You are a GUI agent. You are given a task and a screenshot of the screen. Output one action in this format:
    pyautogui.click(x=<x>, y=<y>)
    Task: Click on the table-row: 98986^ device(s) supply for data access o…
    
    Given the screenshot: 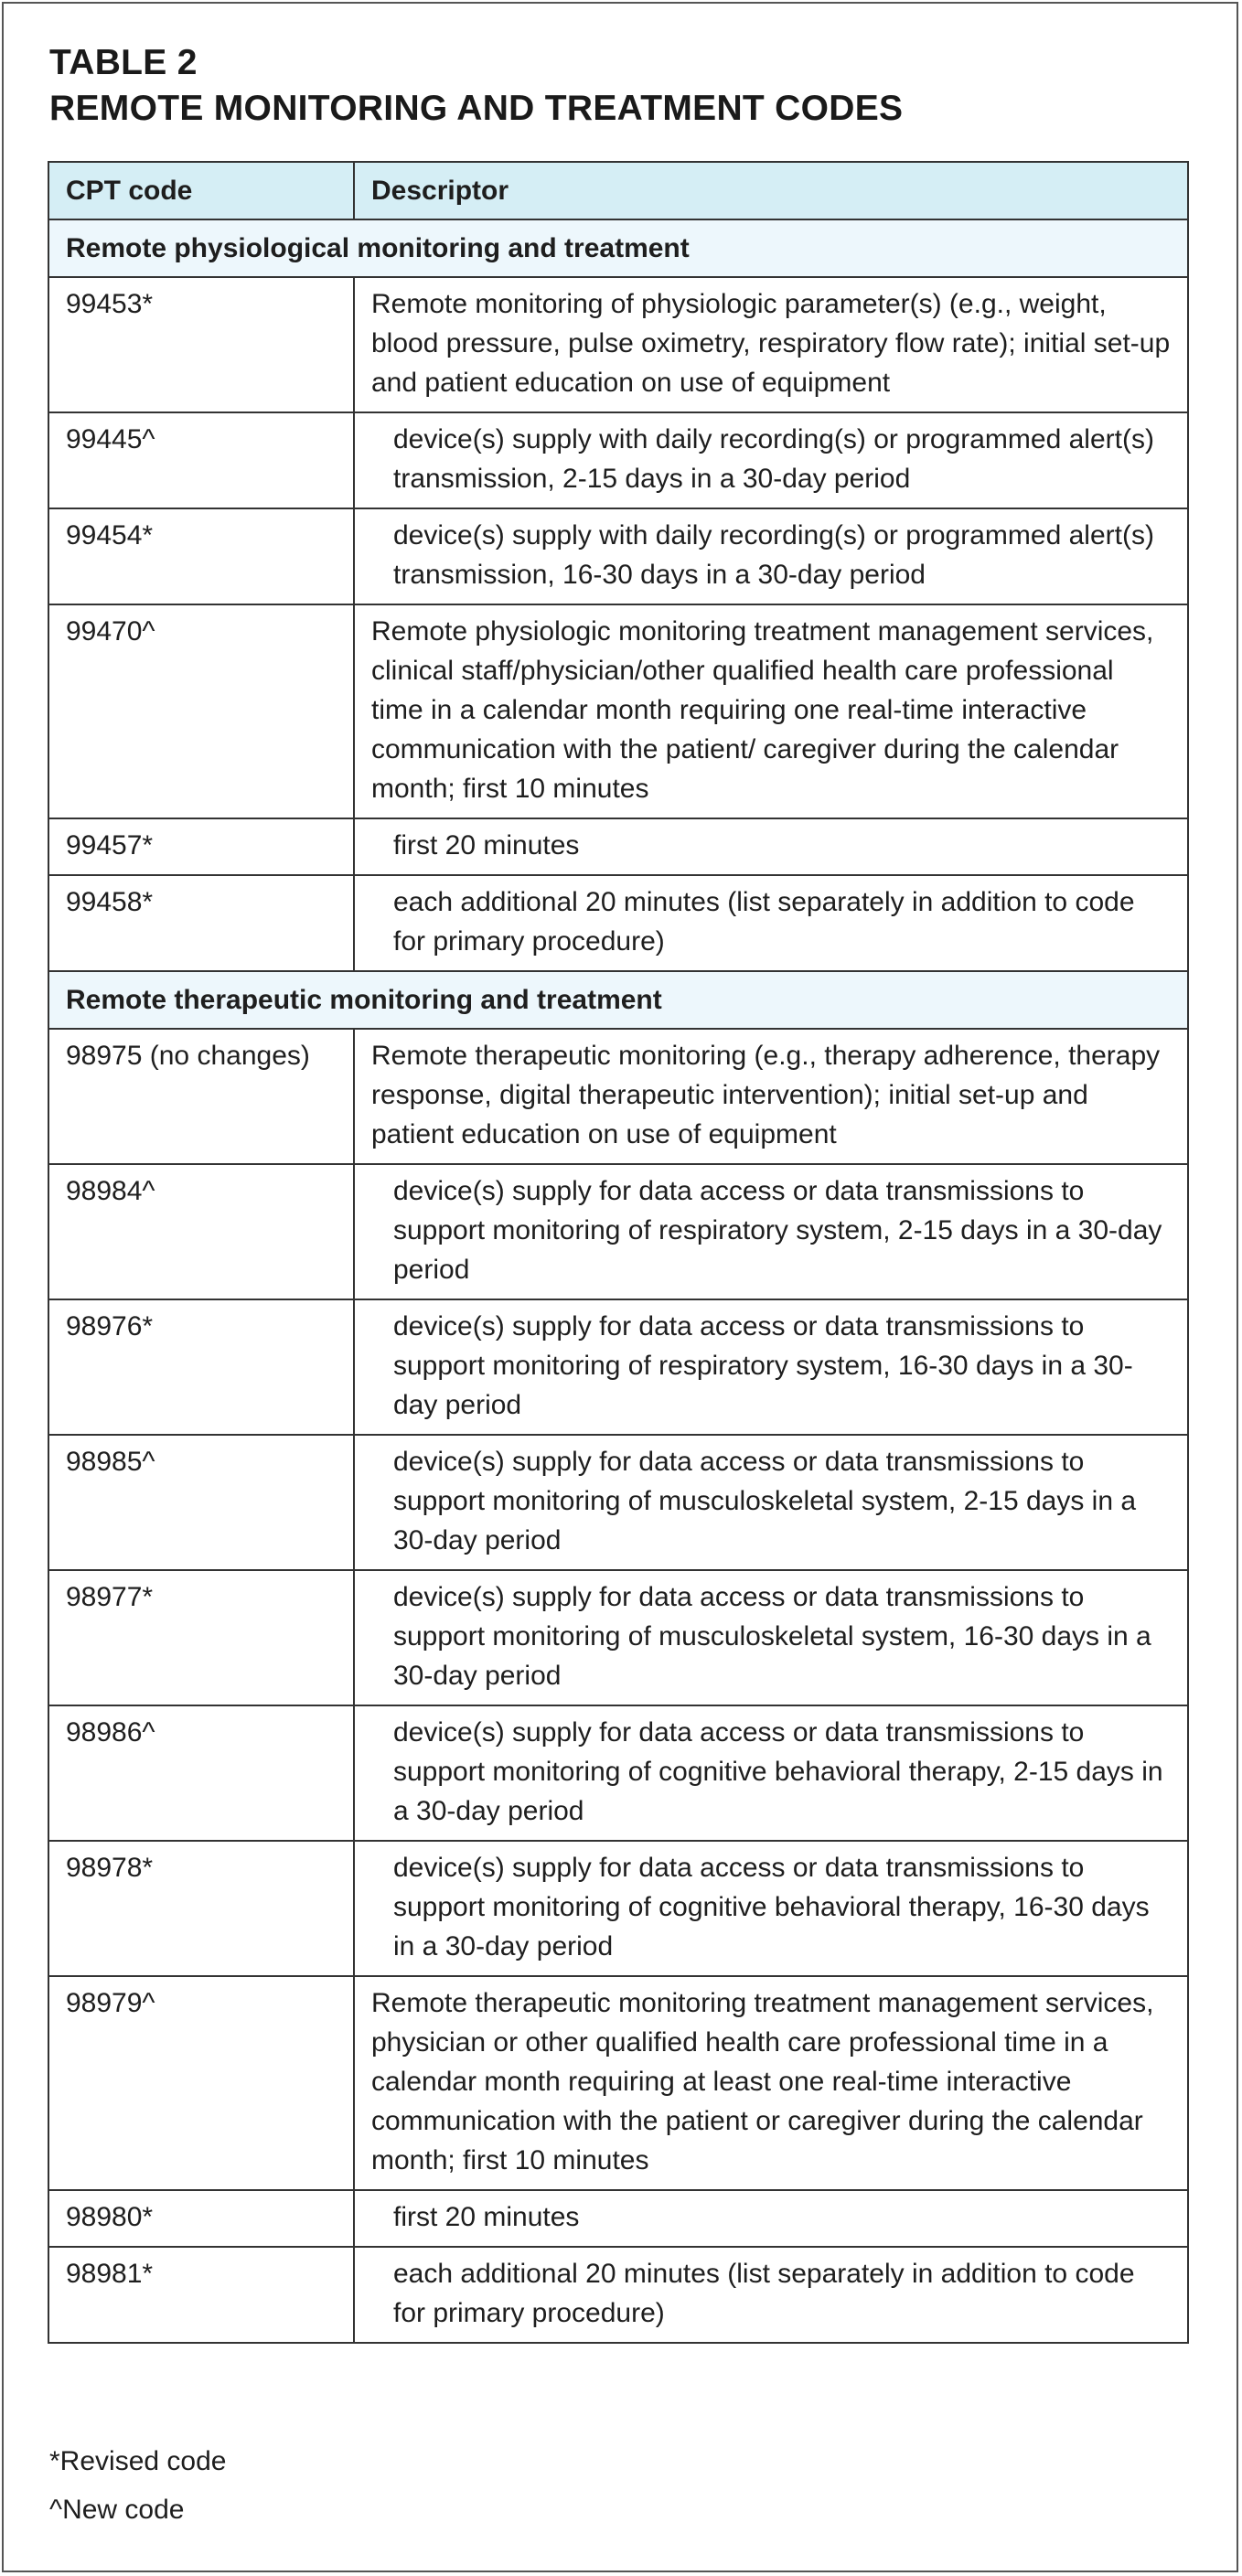 What is the action you would take?
    pyautogui.click(x=618, y=1773)
    